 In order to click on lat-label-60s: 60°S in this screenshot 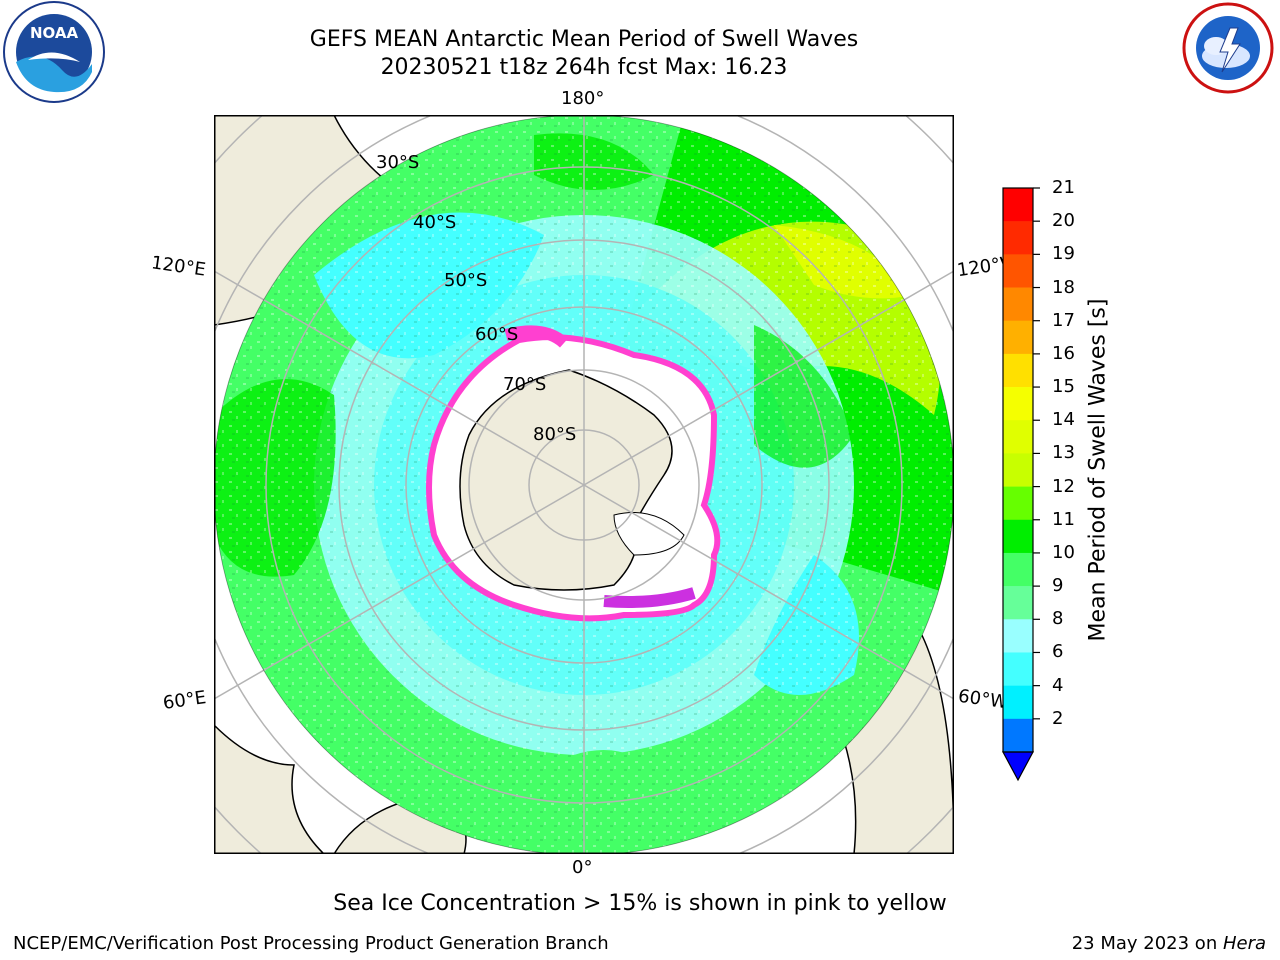, I will do `click(497, 334)`.